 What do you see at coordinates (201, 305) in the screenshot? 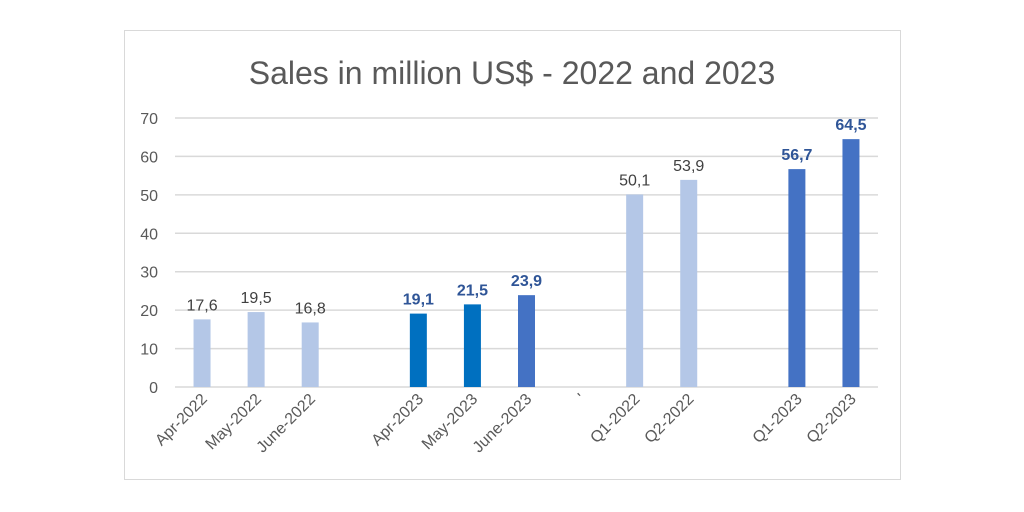
I see `data-label: 17,6` at bounding box center [201, 305].